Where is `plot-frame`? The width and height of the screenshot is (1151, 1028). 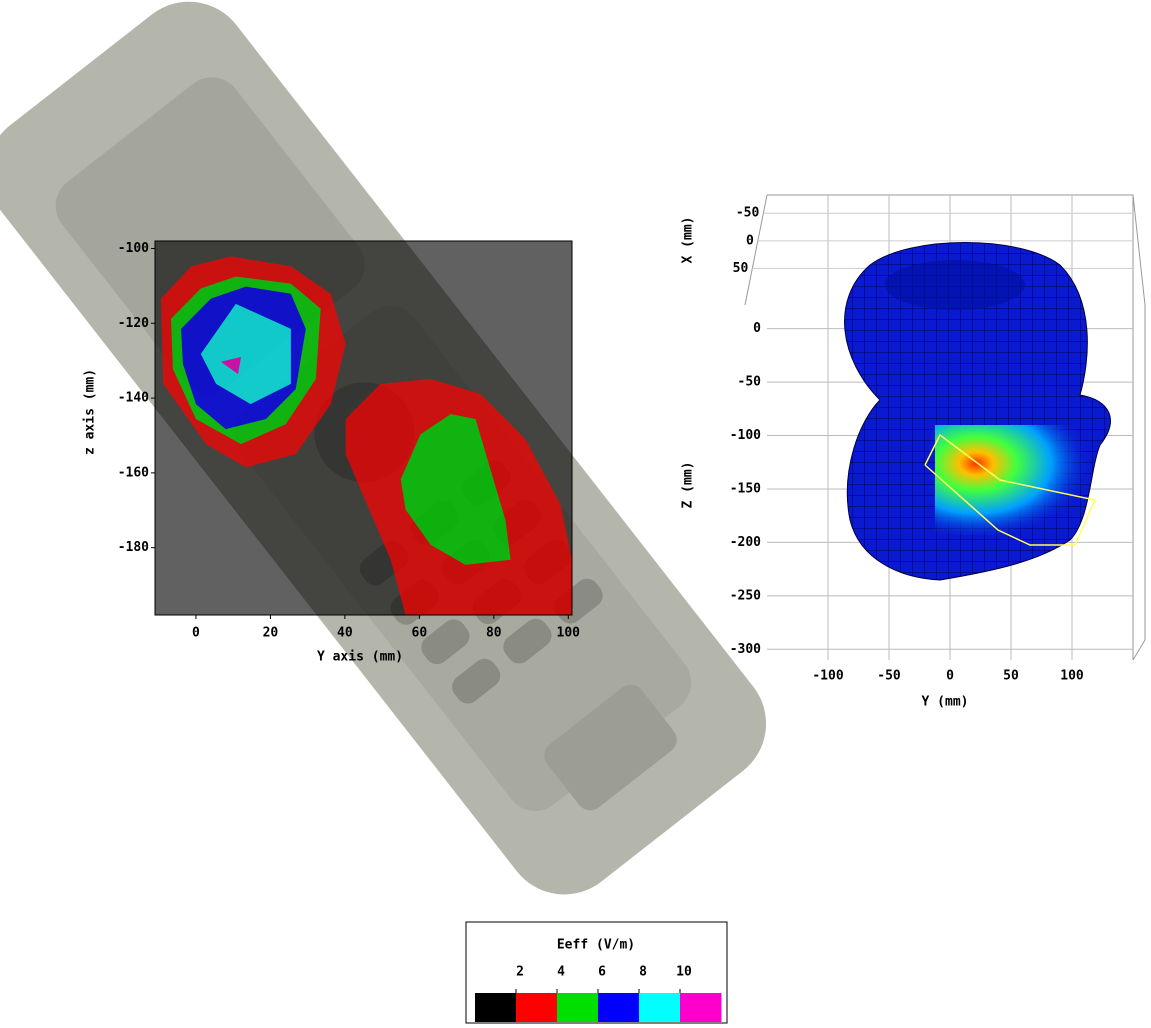 plot-frame is located at coordinates (363, 428).